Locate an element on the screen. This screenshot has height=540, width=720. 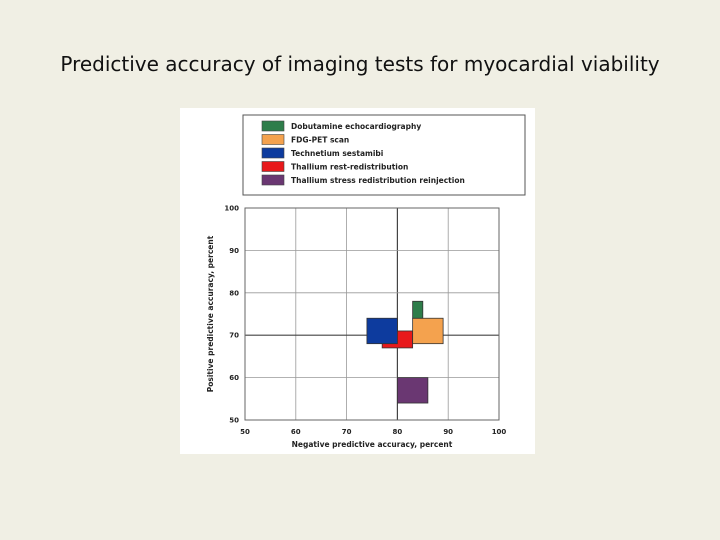
legend-label: Technetium sestamibi is located at coordinates (337, 153).